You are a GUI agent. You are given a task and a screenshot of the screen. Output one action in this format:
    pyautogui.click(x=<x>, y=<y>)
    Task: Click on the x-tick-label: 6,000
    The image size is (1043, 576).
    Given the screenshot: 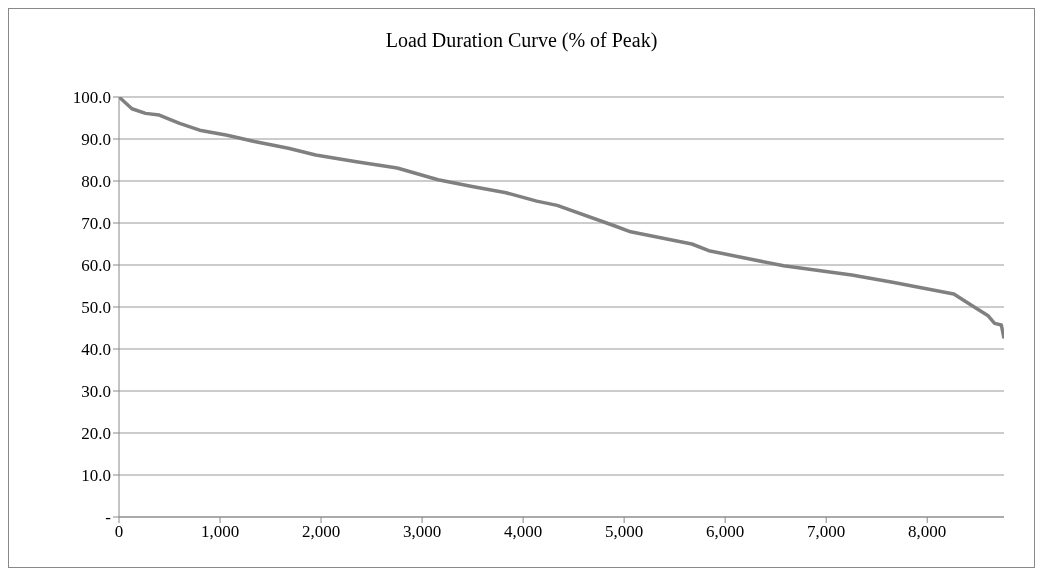 What is the action you would take?
    pyautogui.click(x=725, y=532)
    